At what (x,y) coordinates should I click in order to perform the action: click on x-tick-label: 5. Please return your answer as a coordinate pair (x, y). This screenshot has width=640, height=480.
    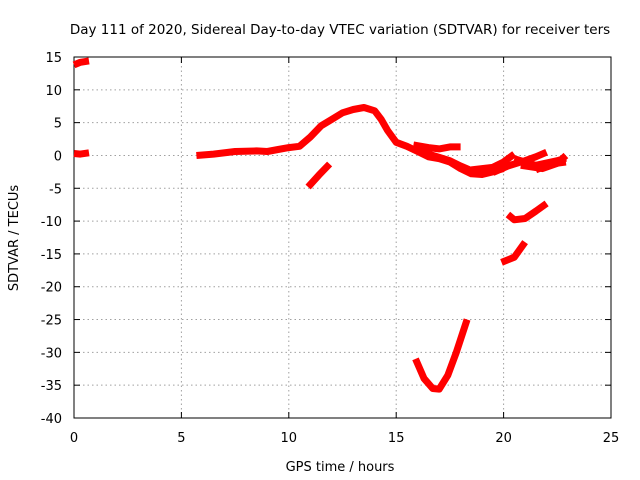
    Looking at the image, I should click on (181, 438).